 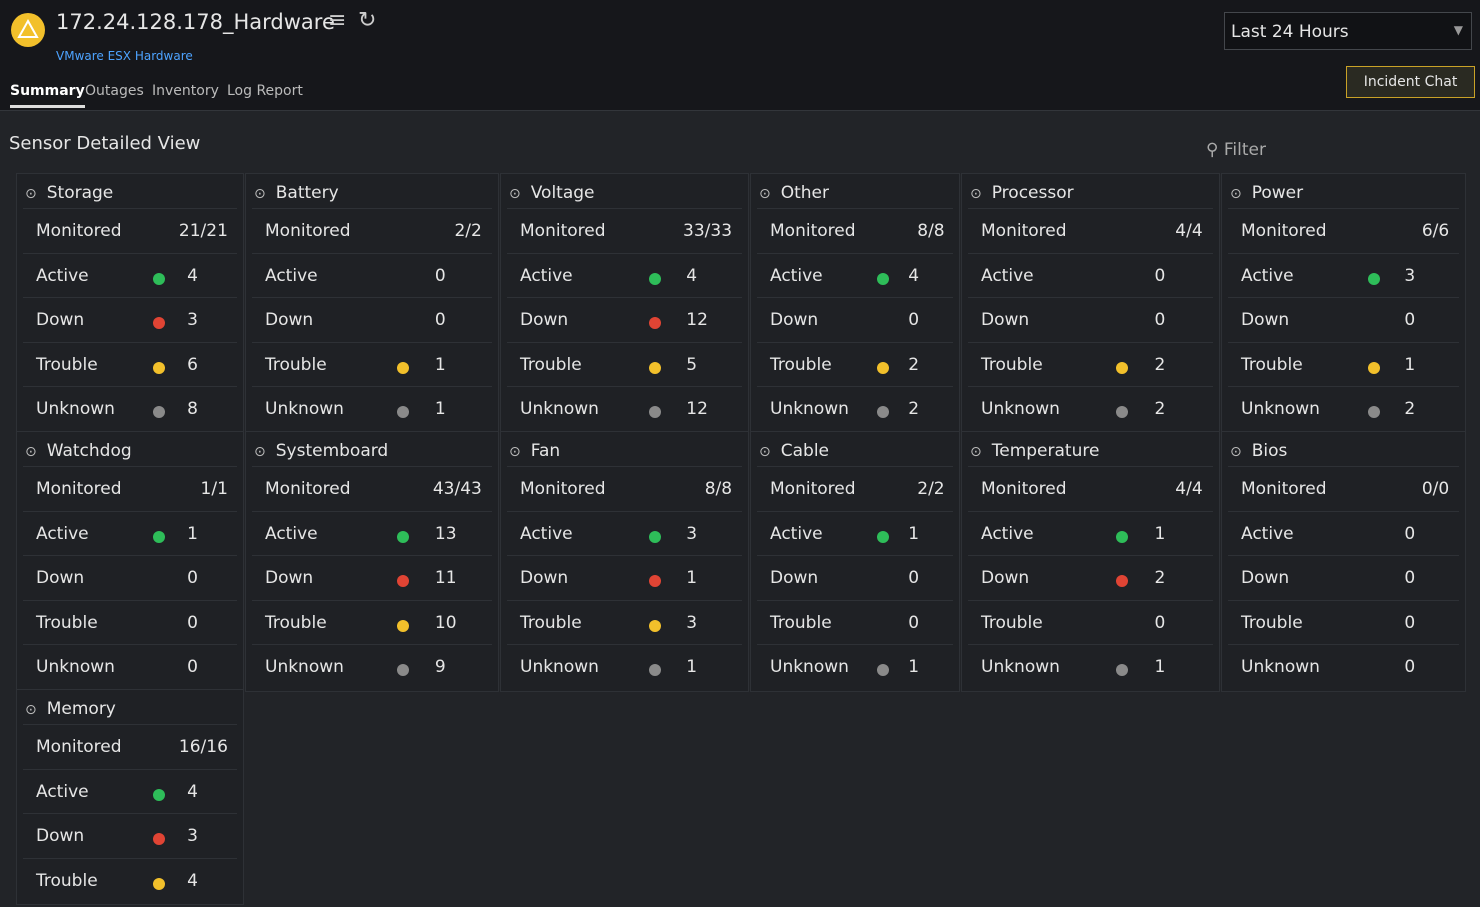 I want to click on filter-placeholder: Filter, so click(x=1244, y=150).